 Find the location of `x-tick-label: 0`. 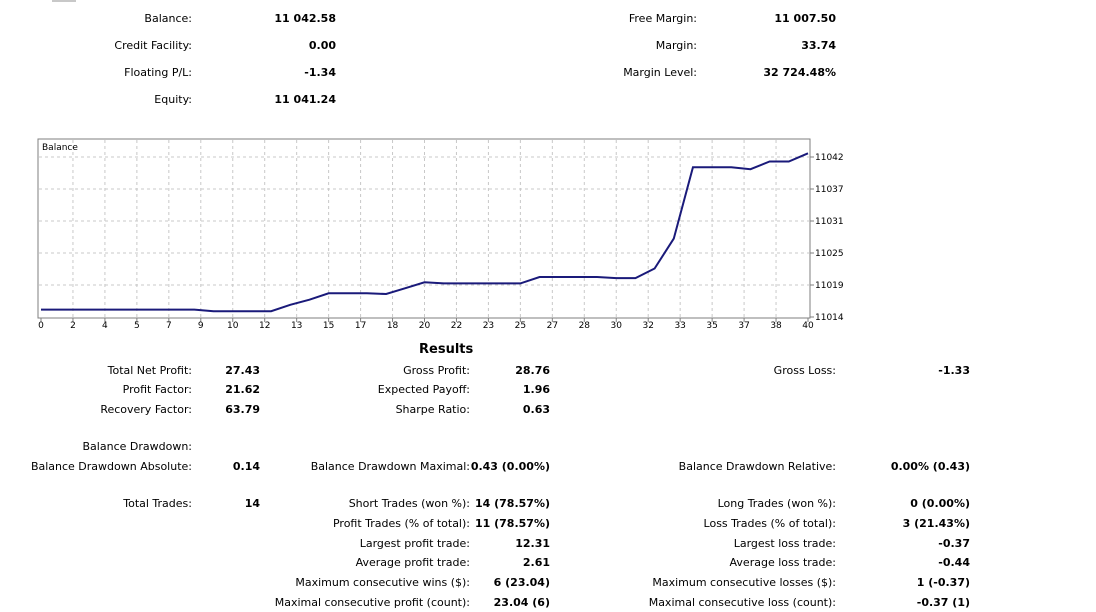

x-tick-label: 0 is located at coordinates (41, 326).